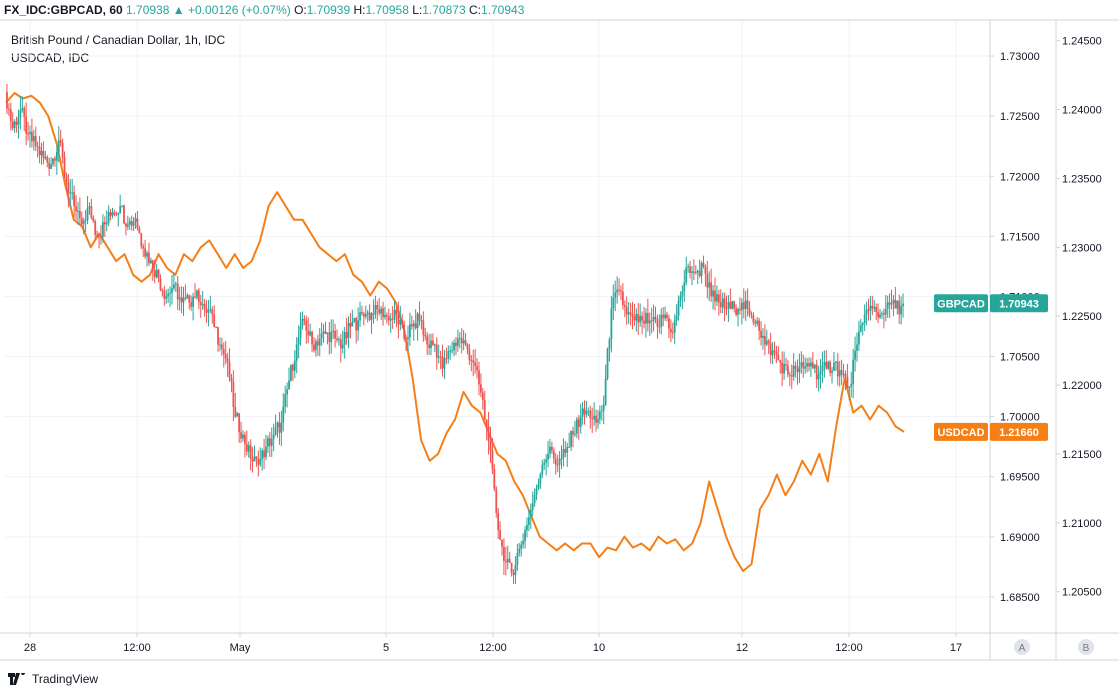  Describe the element at coordinates (502, 10) in the screenshot. I see `close-value: 1.70943` at that location.